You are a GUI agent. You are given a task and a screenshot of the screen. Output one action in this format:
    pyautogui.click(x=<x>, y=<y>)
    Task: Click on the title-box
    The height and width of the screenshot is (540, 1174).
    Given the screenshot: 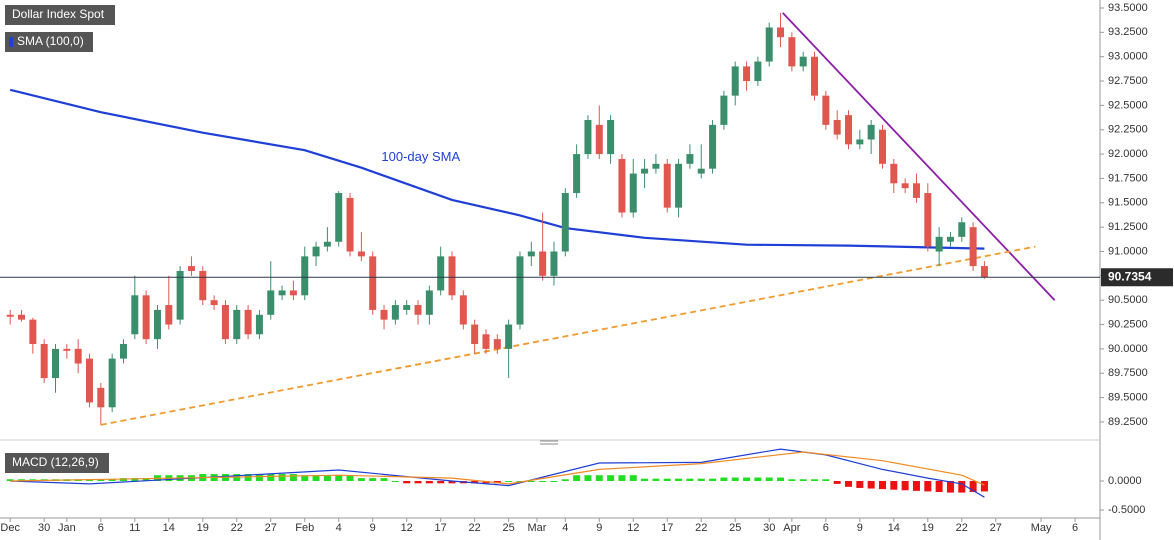 What is the action you would take?
    pyautogui.click(x=60, y=15)
    